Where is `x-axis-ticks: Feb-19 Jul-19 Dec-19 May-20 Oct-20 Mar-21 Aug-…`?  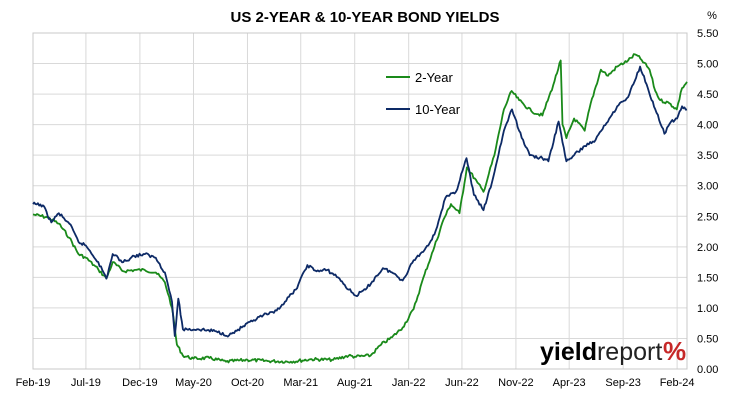
x-axis-ticks: Feb-19 Jul-19 Dec-19 May-20 Oct-20 Mar-21 Aug-… is located at coordinates (355, 383).